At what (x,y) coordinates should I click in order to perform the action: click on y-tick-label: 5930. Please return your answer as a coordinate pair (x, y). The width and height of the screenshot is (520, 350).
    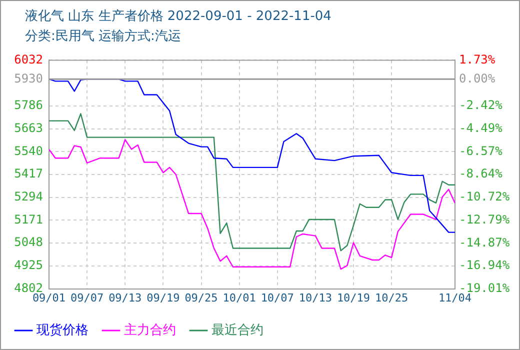
    Looking at the image, I should click on (28, 78).